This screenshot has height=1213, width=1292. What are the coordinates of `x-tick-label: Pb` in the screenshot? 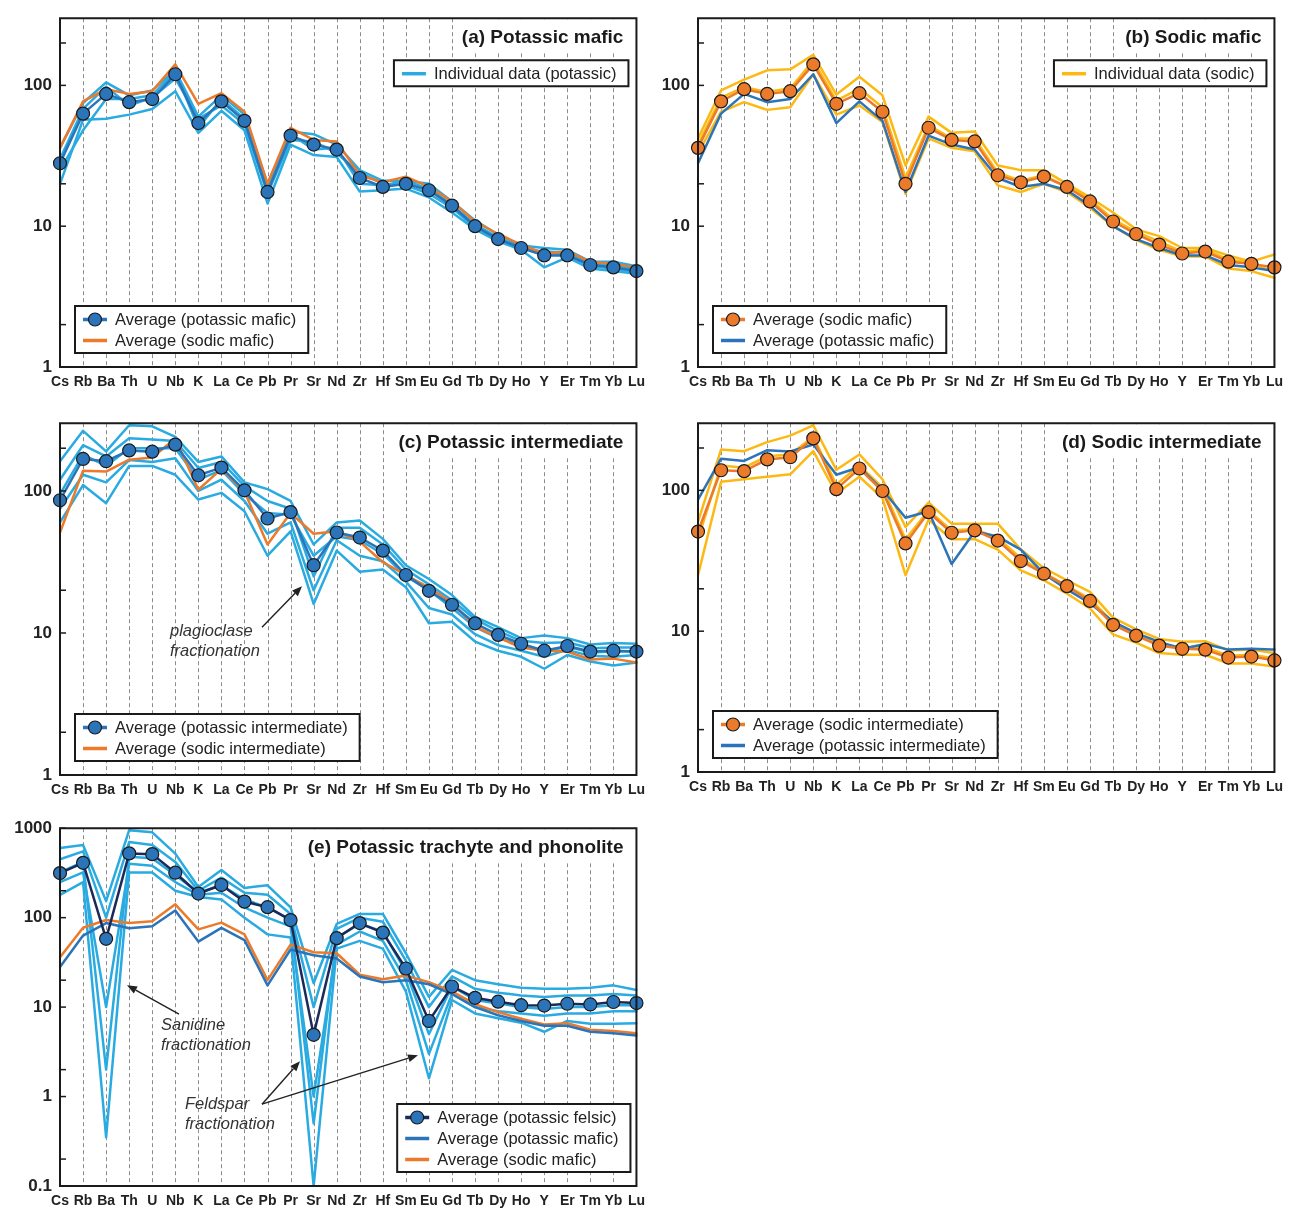 It's located at (267, 1200).